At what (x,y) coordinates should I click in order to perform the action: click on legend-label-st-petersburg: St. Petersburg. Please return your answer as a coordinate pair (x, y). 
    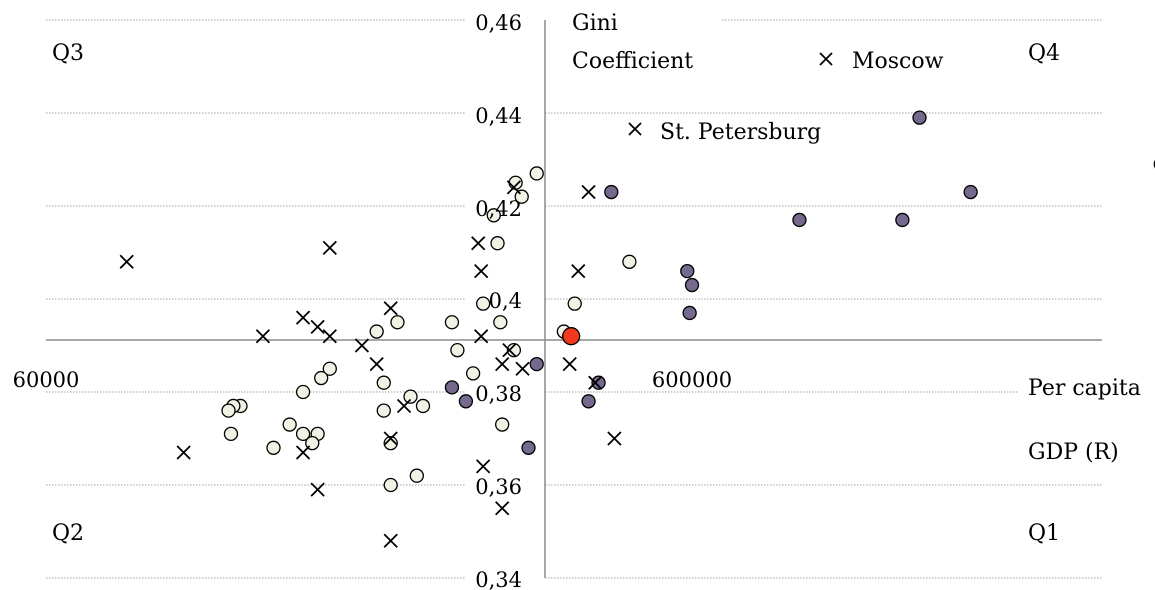
    Looking at the image, I should click on (740, 132).